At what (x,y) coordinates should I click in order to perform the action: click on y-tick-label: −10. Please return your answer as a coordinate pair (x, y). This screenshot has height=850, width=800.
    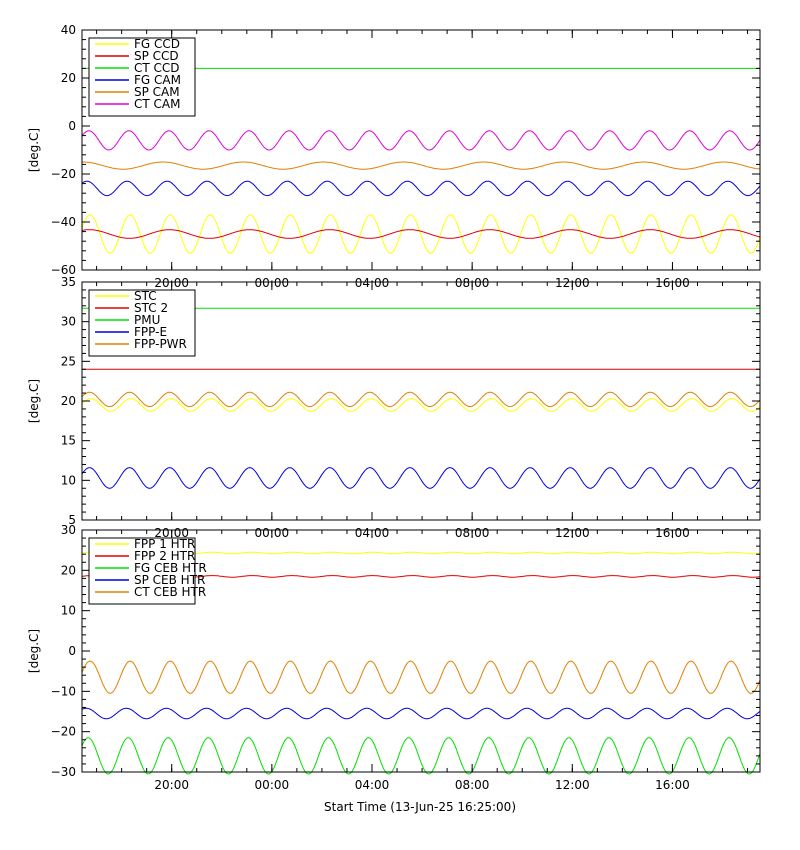
    Looking at the image, I should click on (63, 691).